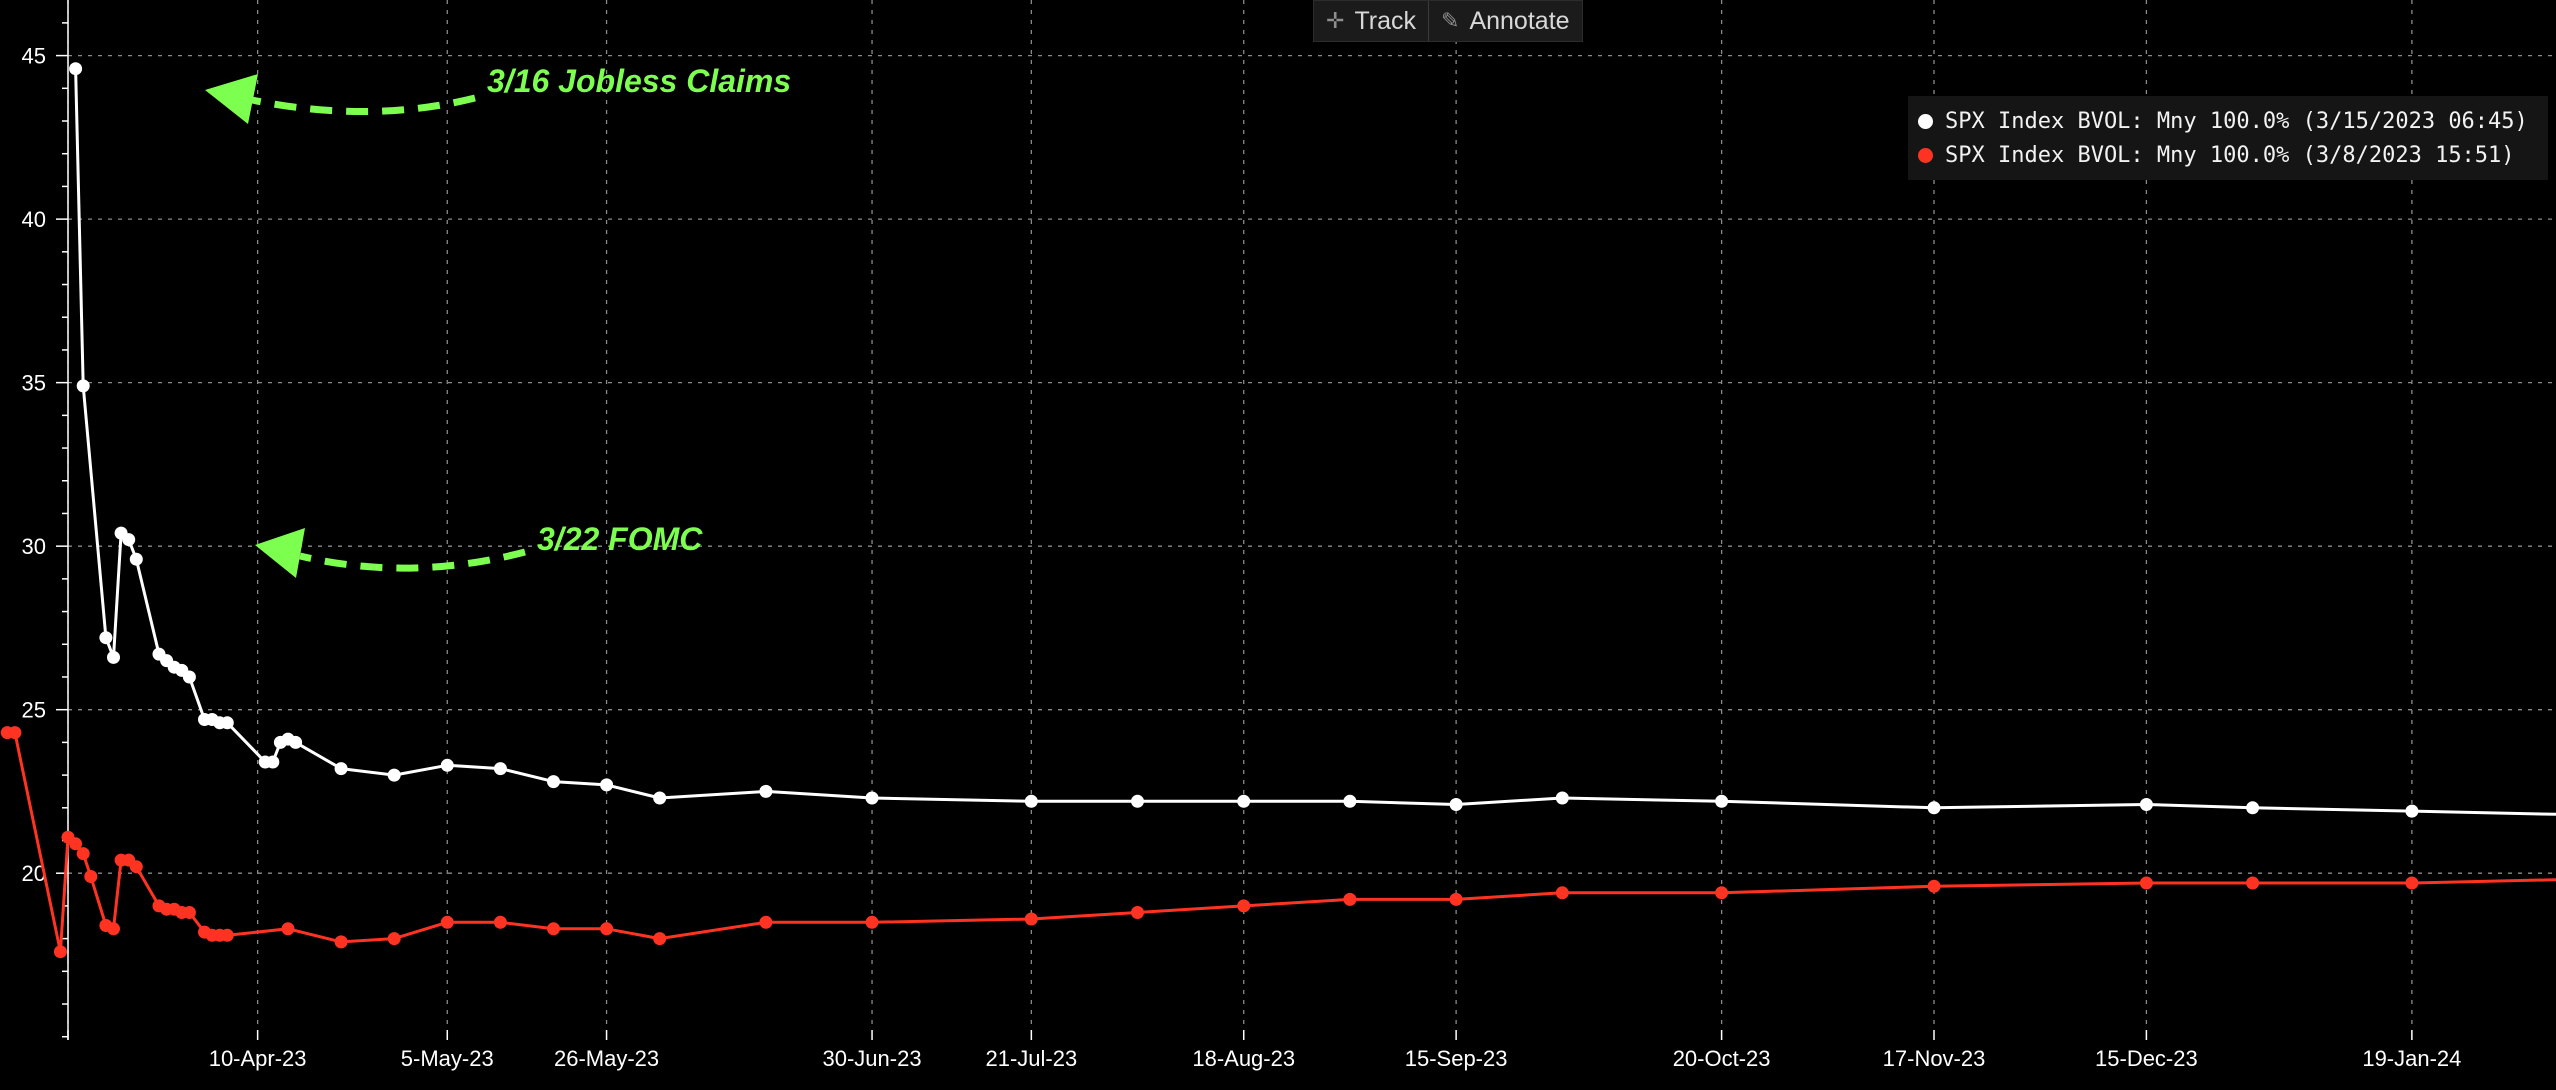  Describe the element at coordinates (498, 320) in the screenshot. I see `annotation-layer: 3/16 Jobless Claims 3/22 FOMC` at that location.